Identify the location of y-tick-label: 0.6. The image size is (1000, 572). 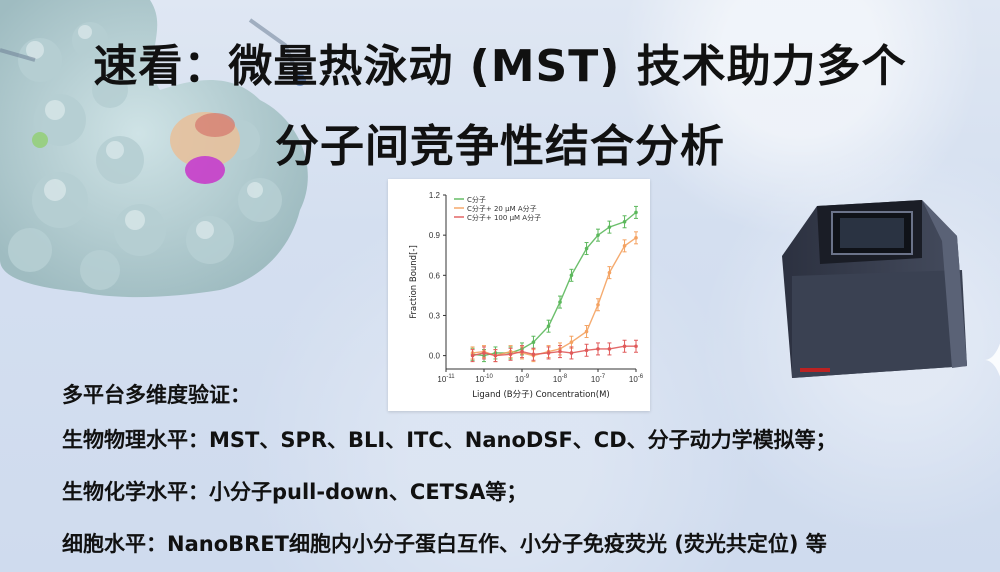
(435, 275).